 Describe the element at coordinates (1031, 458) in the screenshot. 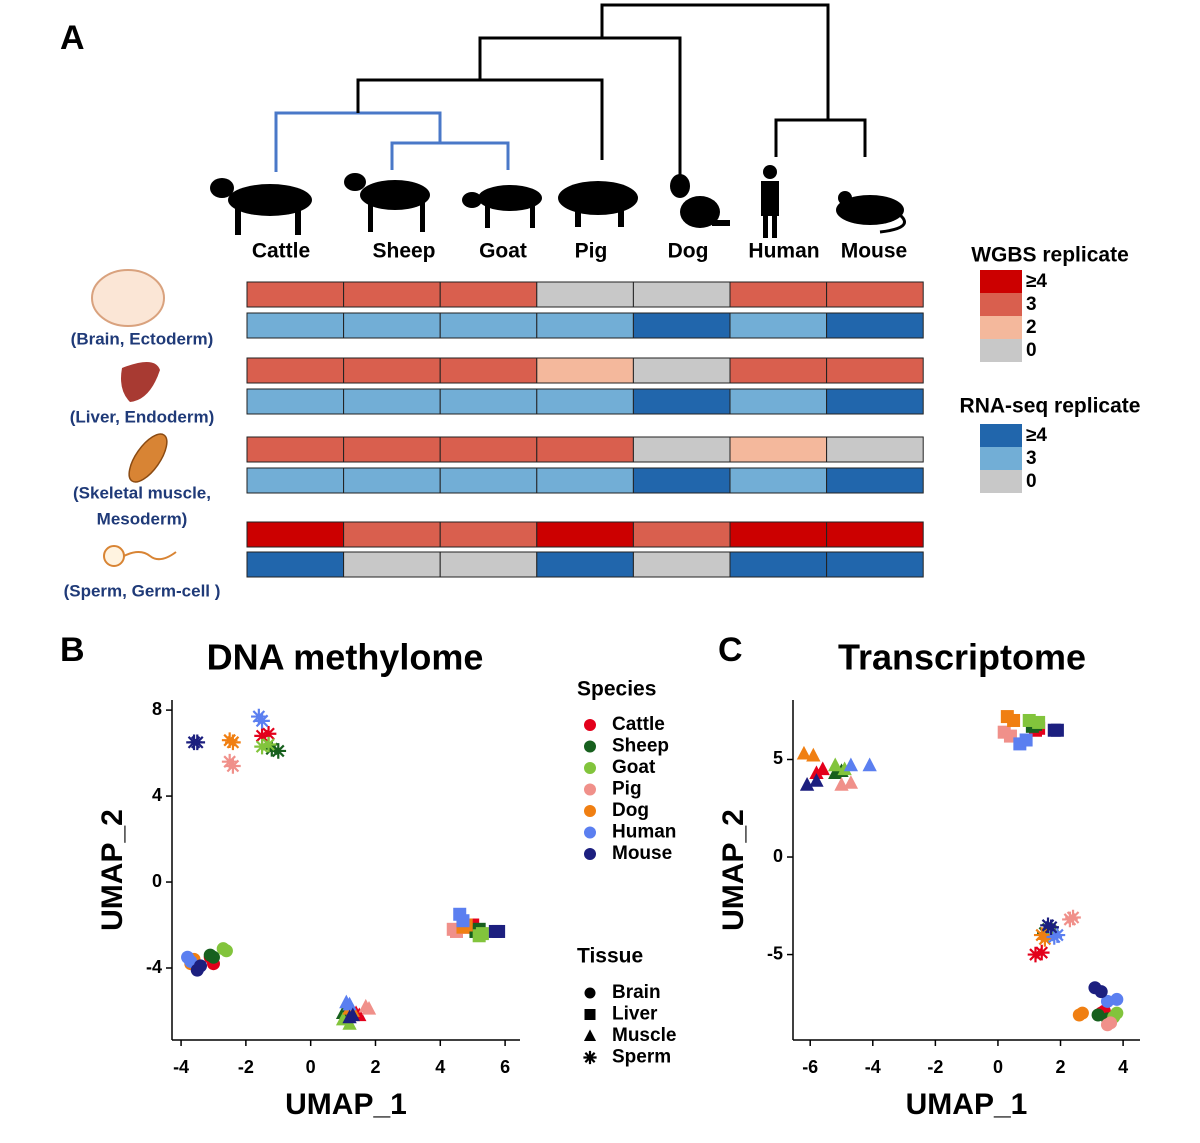

I see `legend-label: 3` at that location.